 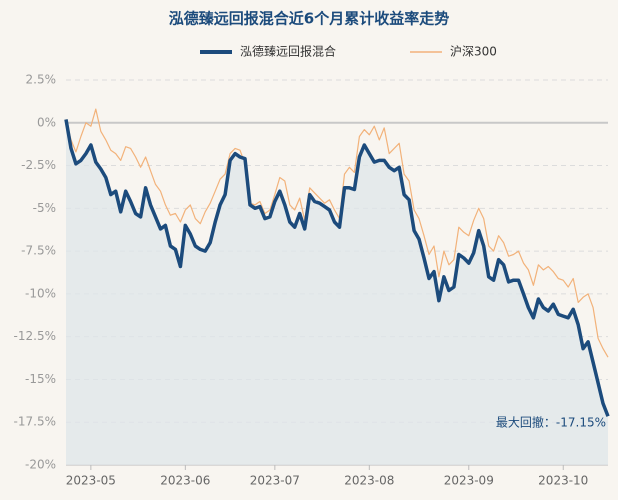 What do you see at coordinates (369, 481) in the screenshot?
I see `x-tick-label: 2023-08` at bounding box center [369, 481].